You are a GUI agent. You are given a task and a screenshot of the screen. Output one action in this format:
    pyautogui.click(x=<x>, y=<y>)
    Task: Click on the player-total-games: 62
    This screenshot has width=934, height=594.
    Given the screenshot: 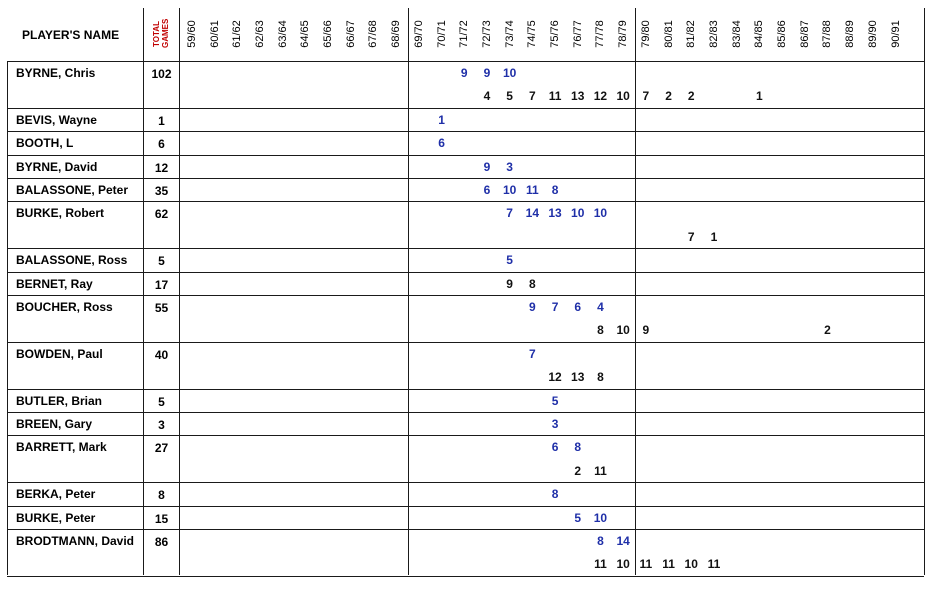 What is the action you would take?
    pyautogui.click(x=161, y=214)
    